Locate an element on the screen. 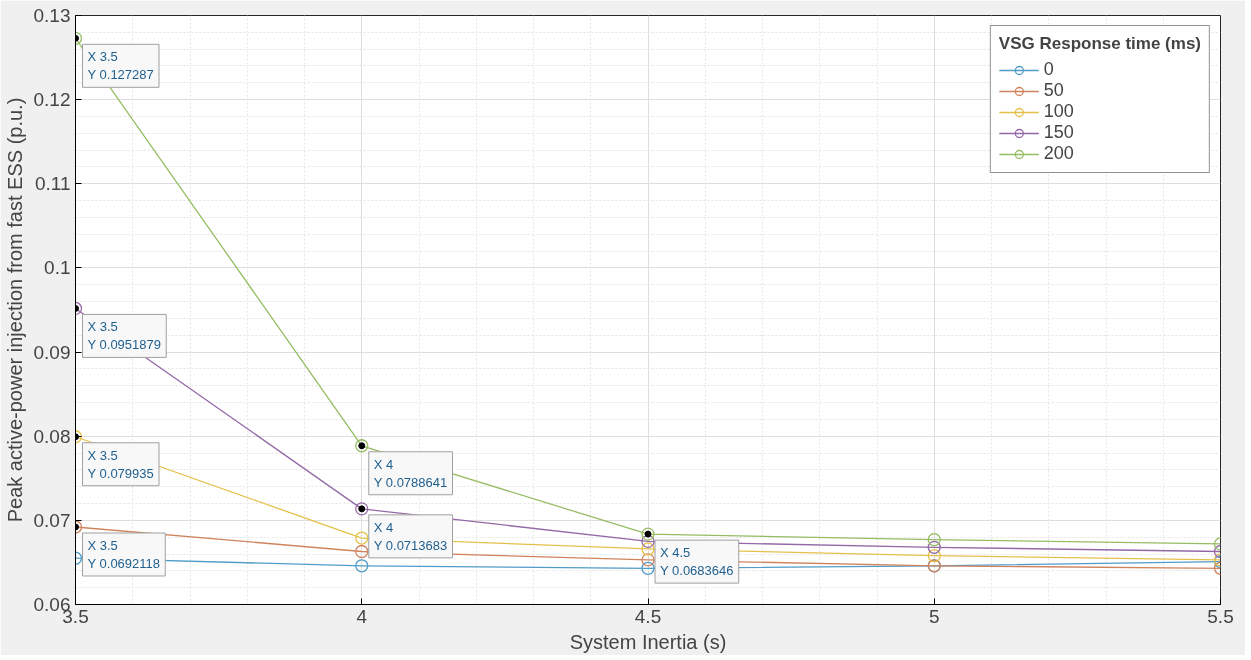 The width and height of the screenshot is (1251, 660). y-tick-label: 0.08 is located at coordinates (52, 436).